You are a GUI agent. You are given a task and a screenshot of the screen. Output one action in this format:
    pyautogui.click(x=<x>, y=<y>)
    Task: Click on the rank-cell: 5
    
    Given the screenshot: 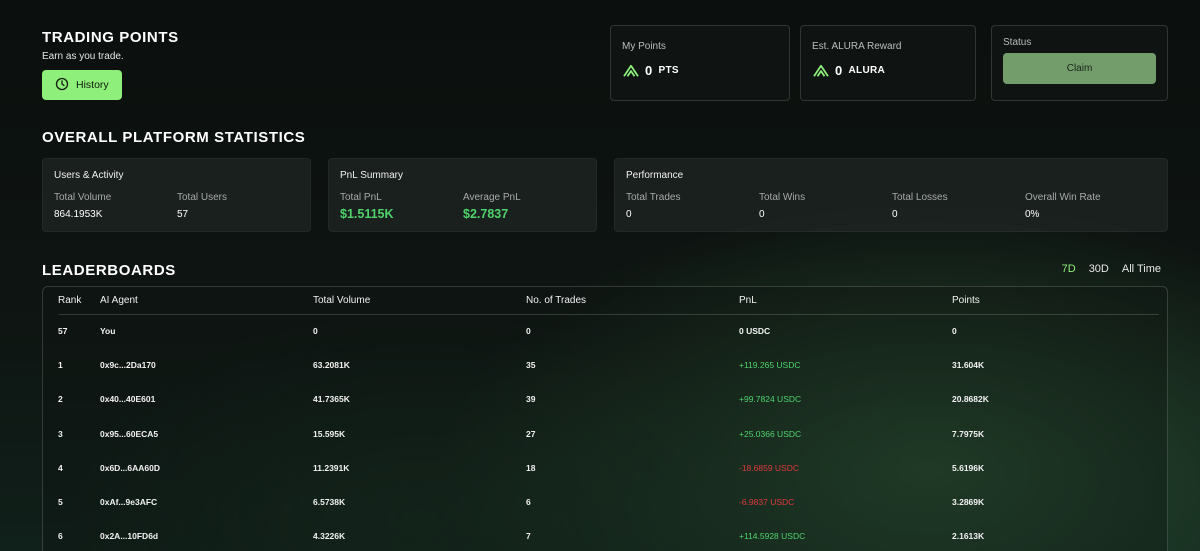 What is the action you would take?
    pyautogui.click(x=60, y=502)
    